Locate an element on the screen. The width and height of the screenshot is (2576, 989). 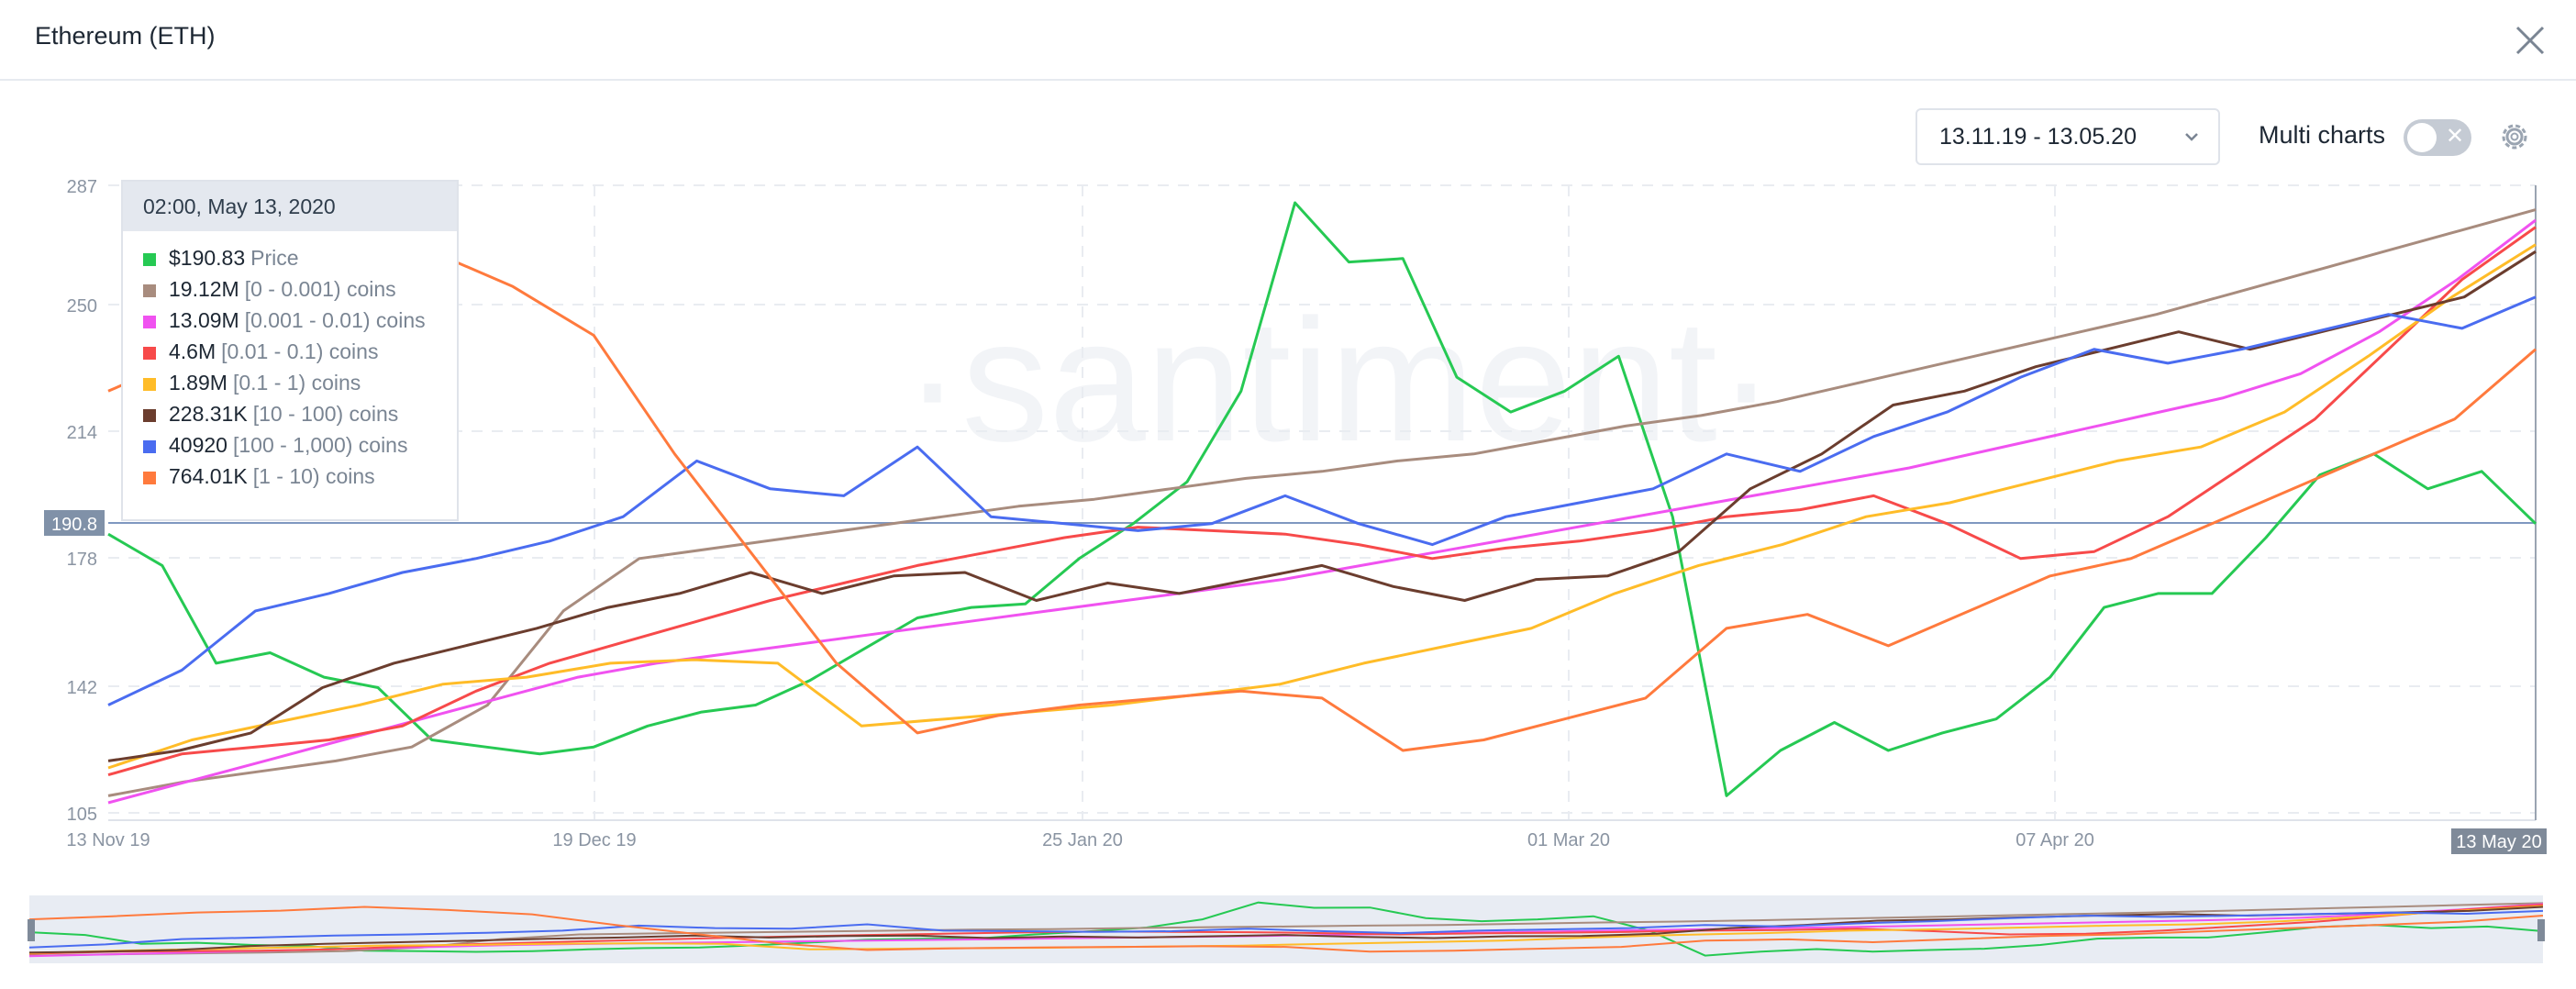
current-date-badge is located at coordinates (2499, 841).